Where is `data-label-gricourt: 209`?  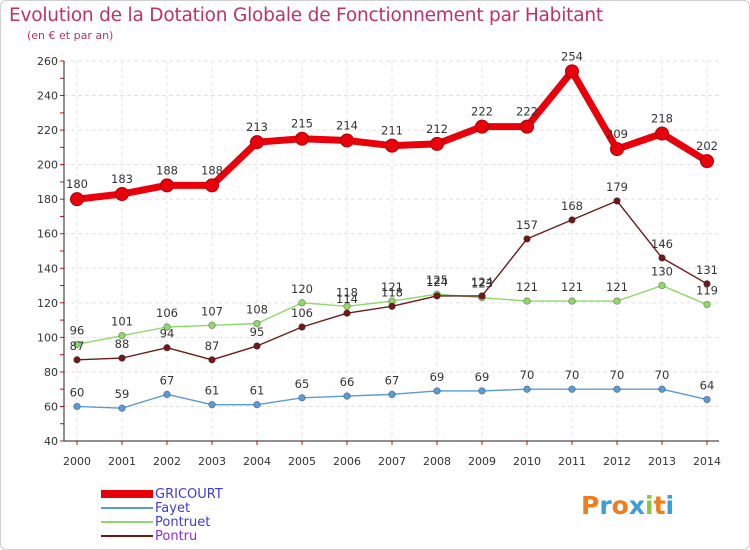
data-label-gricourt: 209 is located at coordinates (617, 134).